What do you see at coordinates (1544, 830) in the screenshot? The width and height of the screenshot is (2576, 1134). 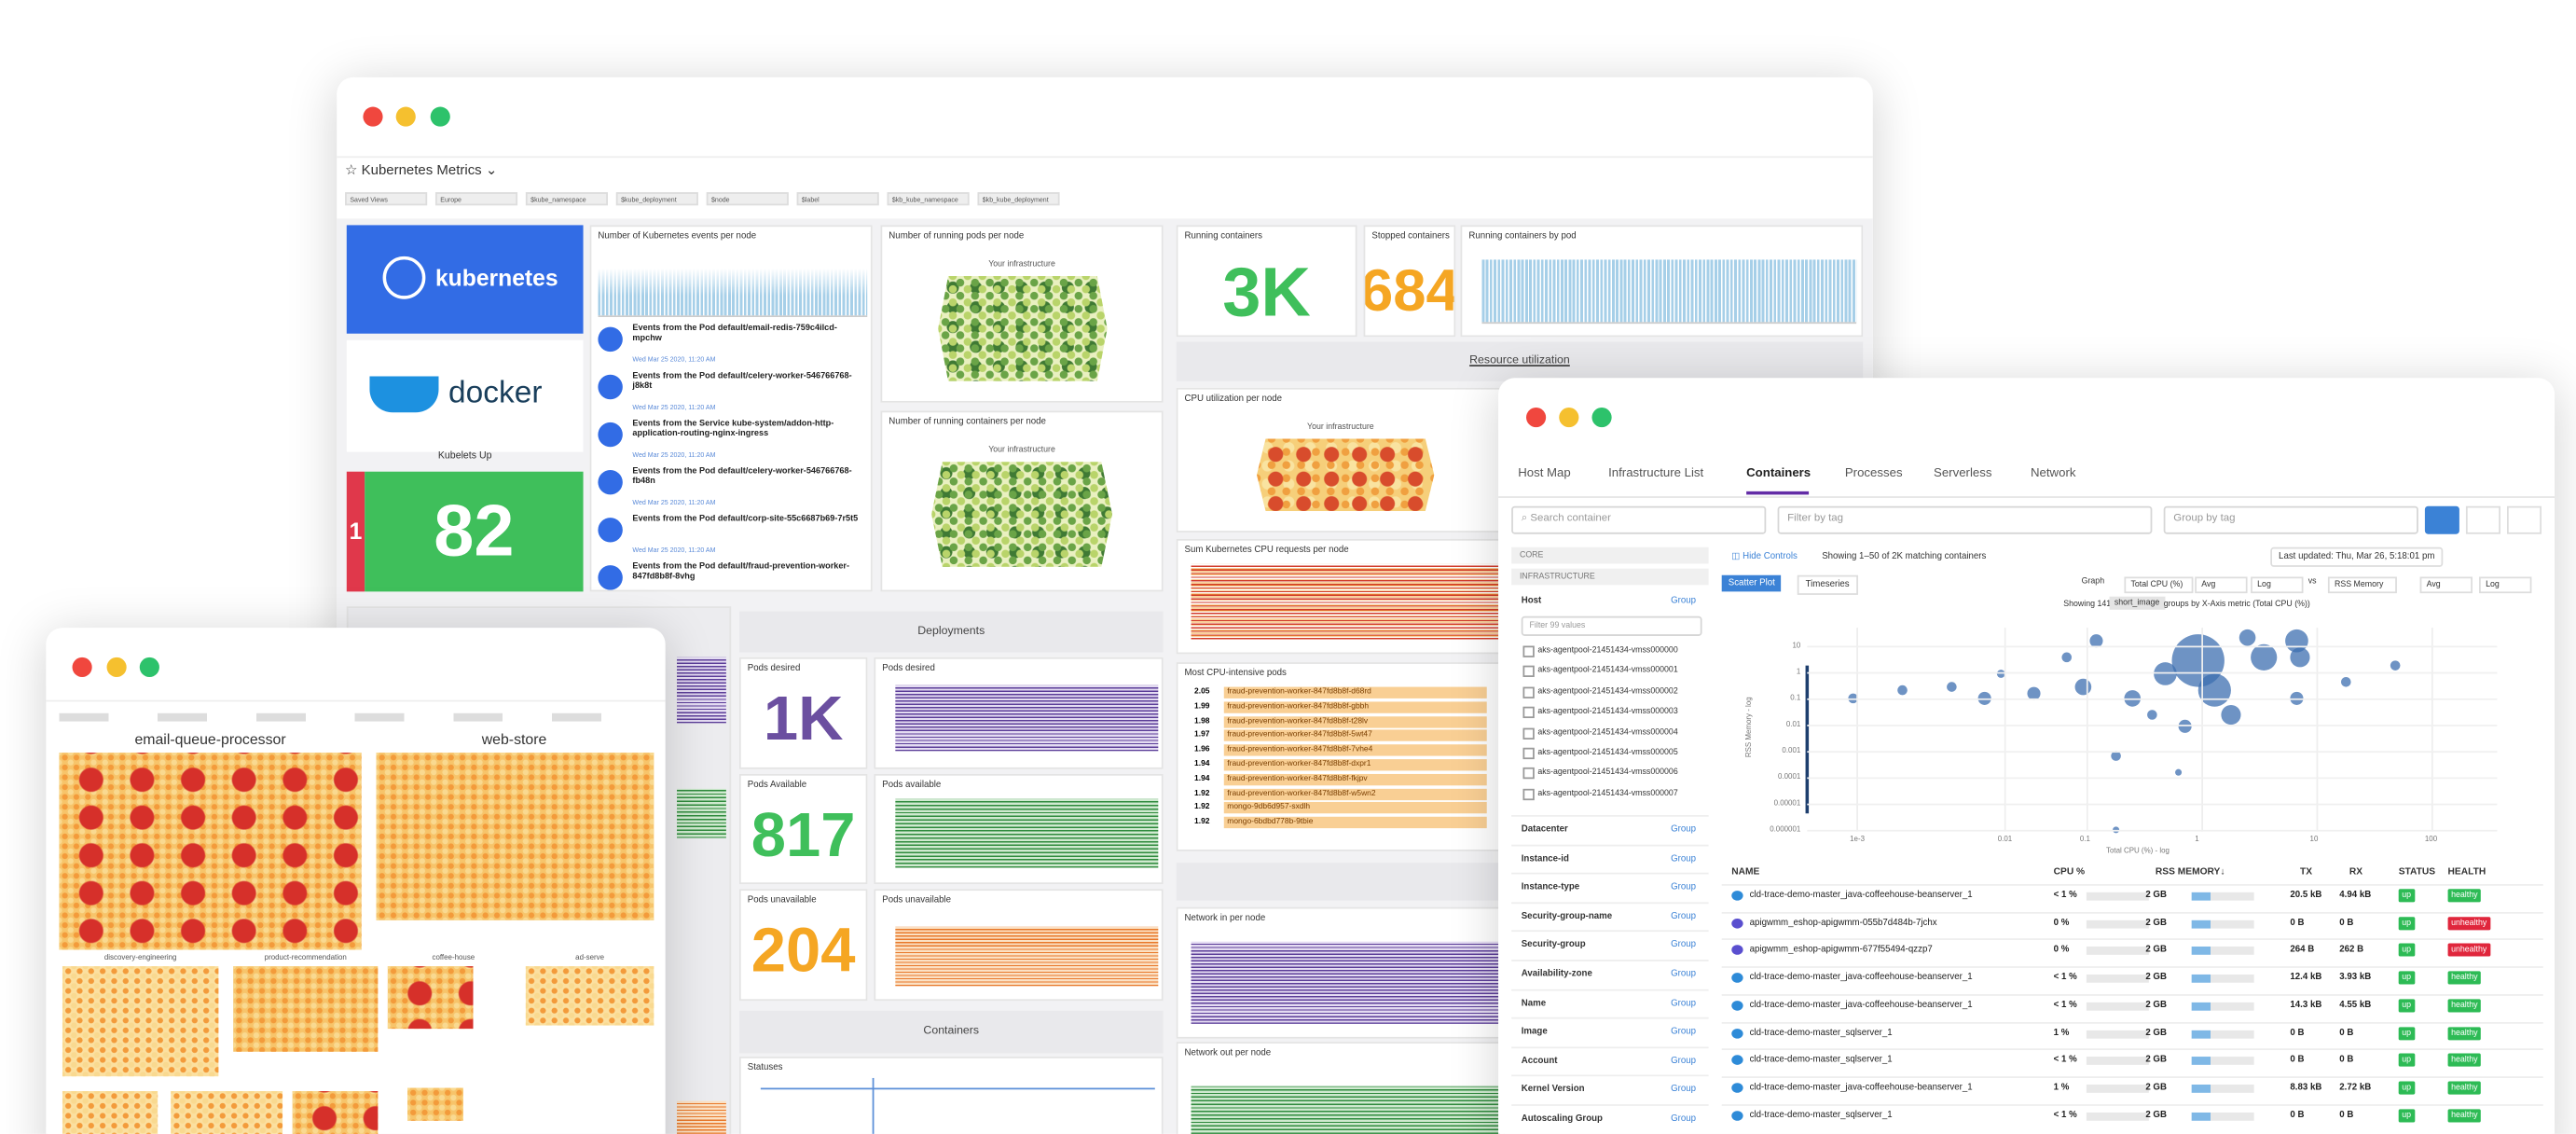 I see `facet-title: Datacenter` at bounding box center [1544, 830].